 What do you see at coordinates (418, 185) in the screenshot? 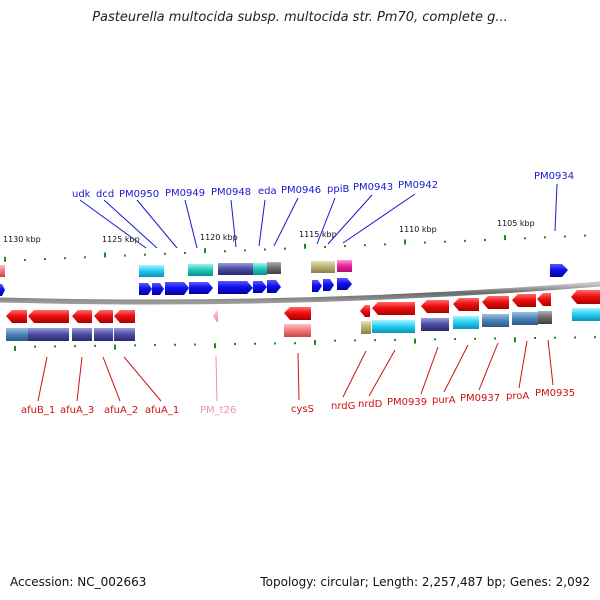
I see `gene-label: PM0942` at bounding box center [418, 185].